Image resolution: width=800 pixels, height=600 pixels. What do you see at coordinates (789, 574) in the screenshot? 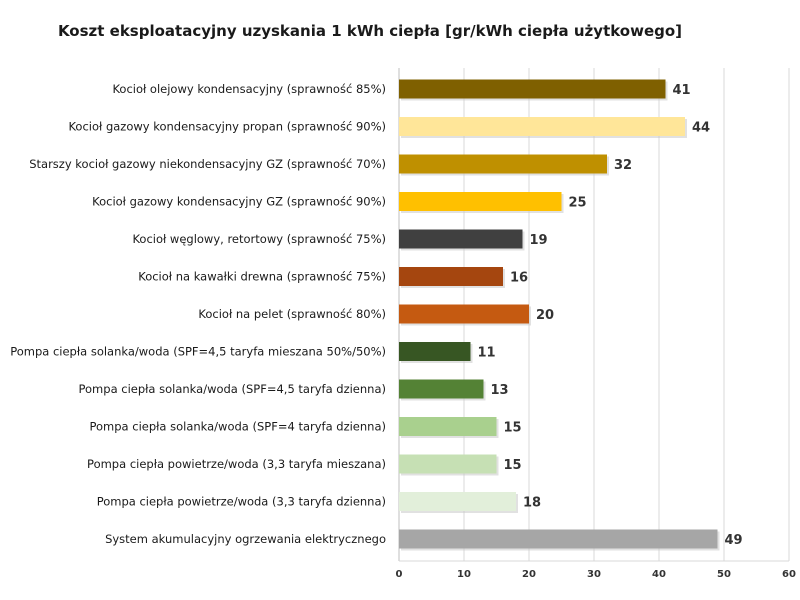
I see `x-tick-label: 60` at bounding box center [789, 574].